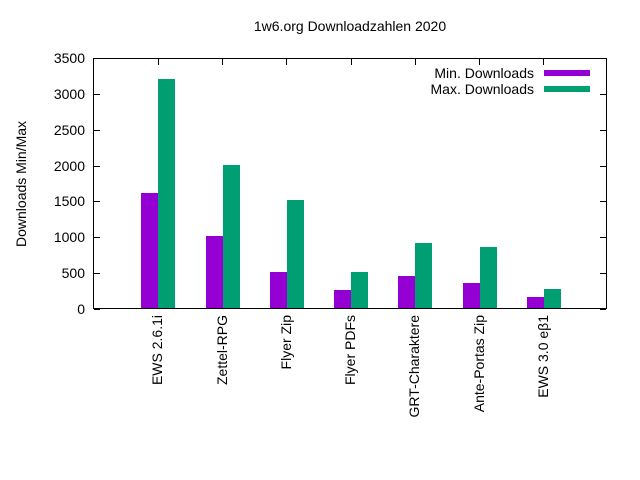  I want to click on y-tick-label: 1500, so click(69, 201).